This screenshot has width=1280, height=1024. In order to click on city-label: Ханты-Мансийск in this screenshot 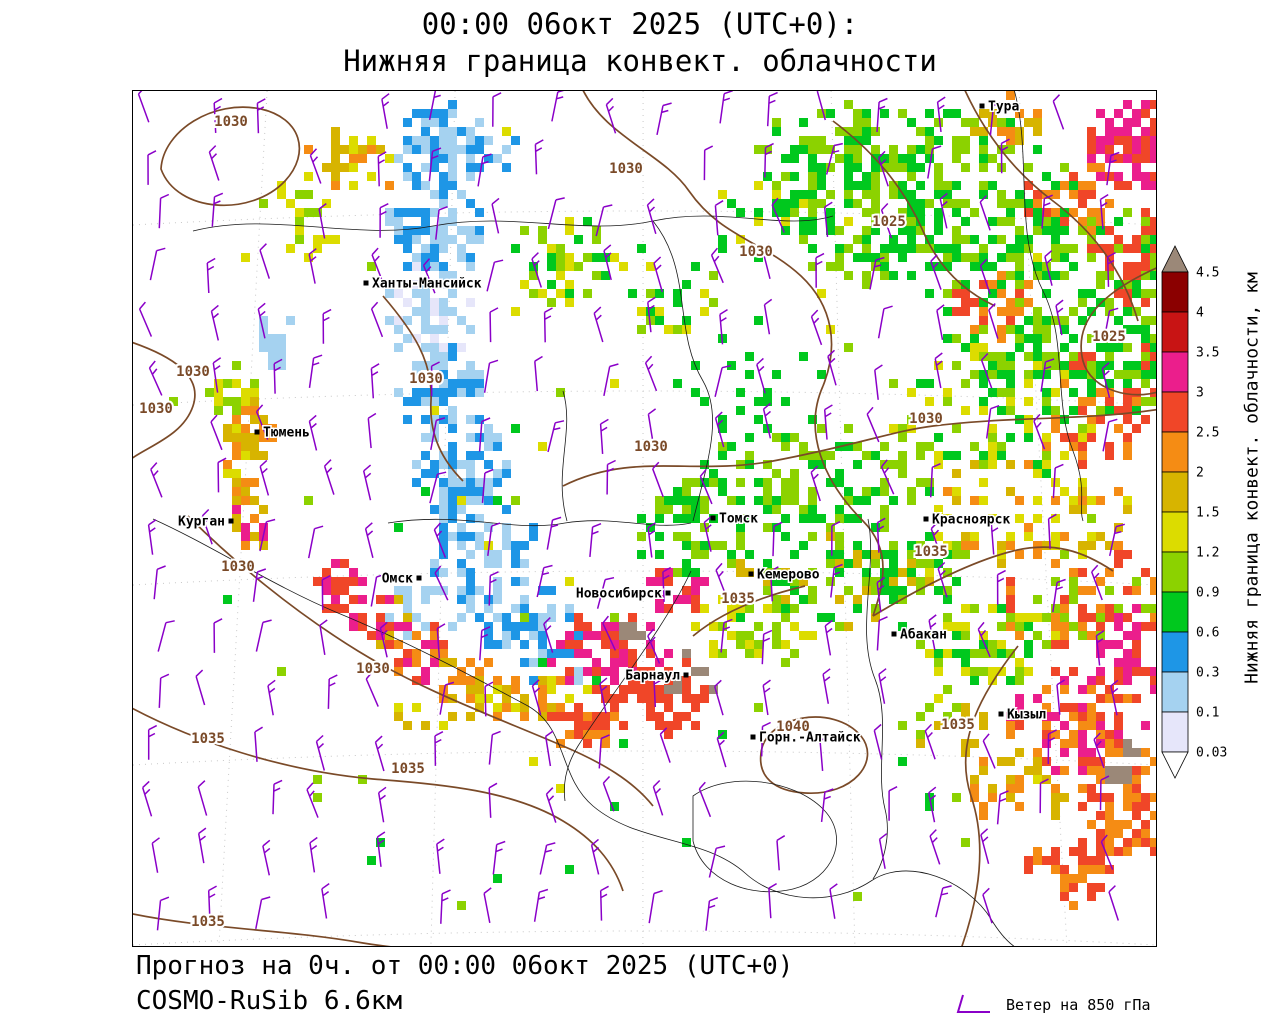, I will do `click(427, 284)`.